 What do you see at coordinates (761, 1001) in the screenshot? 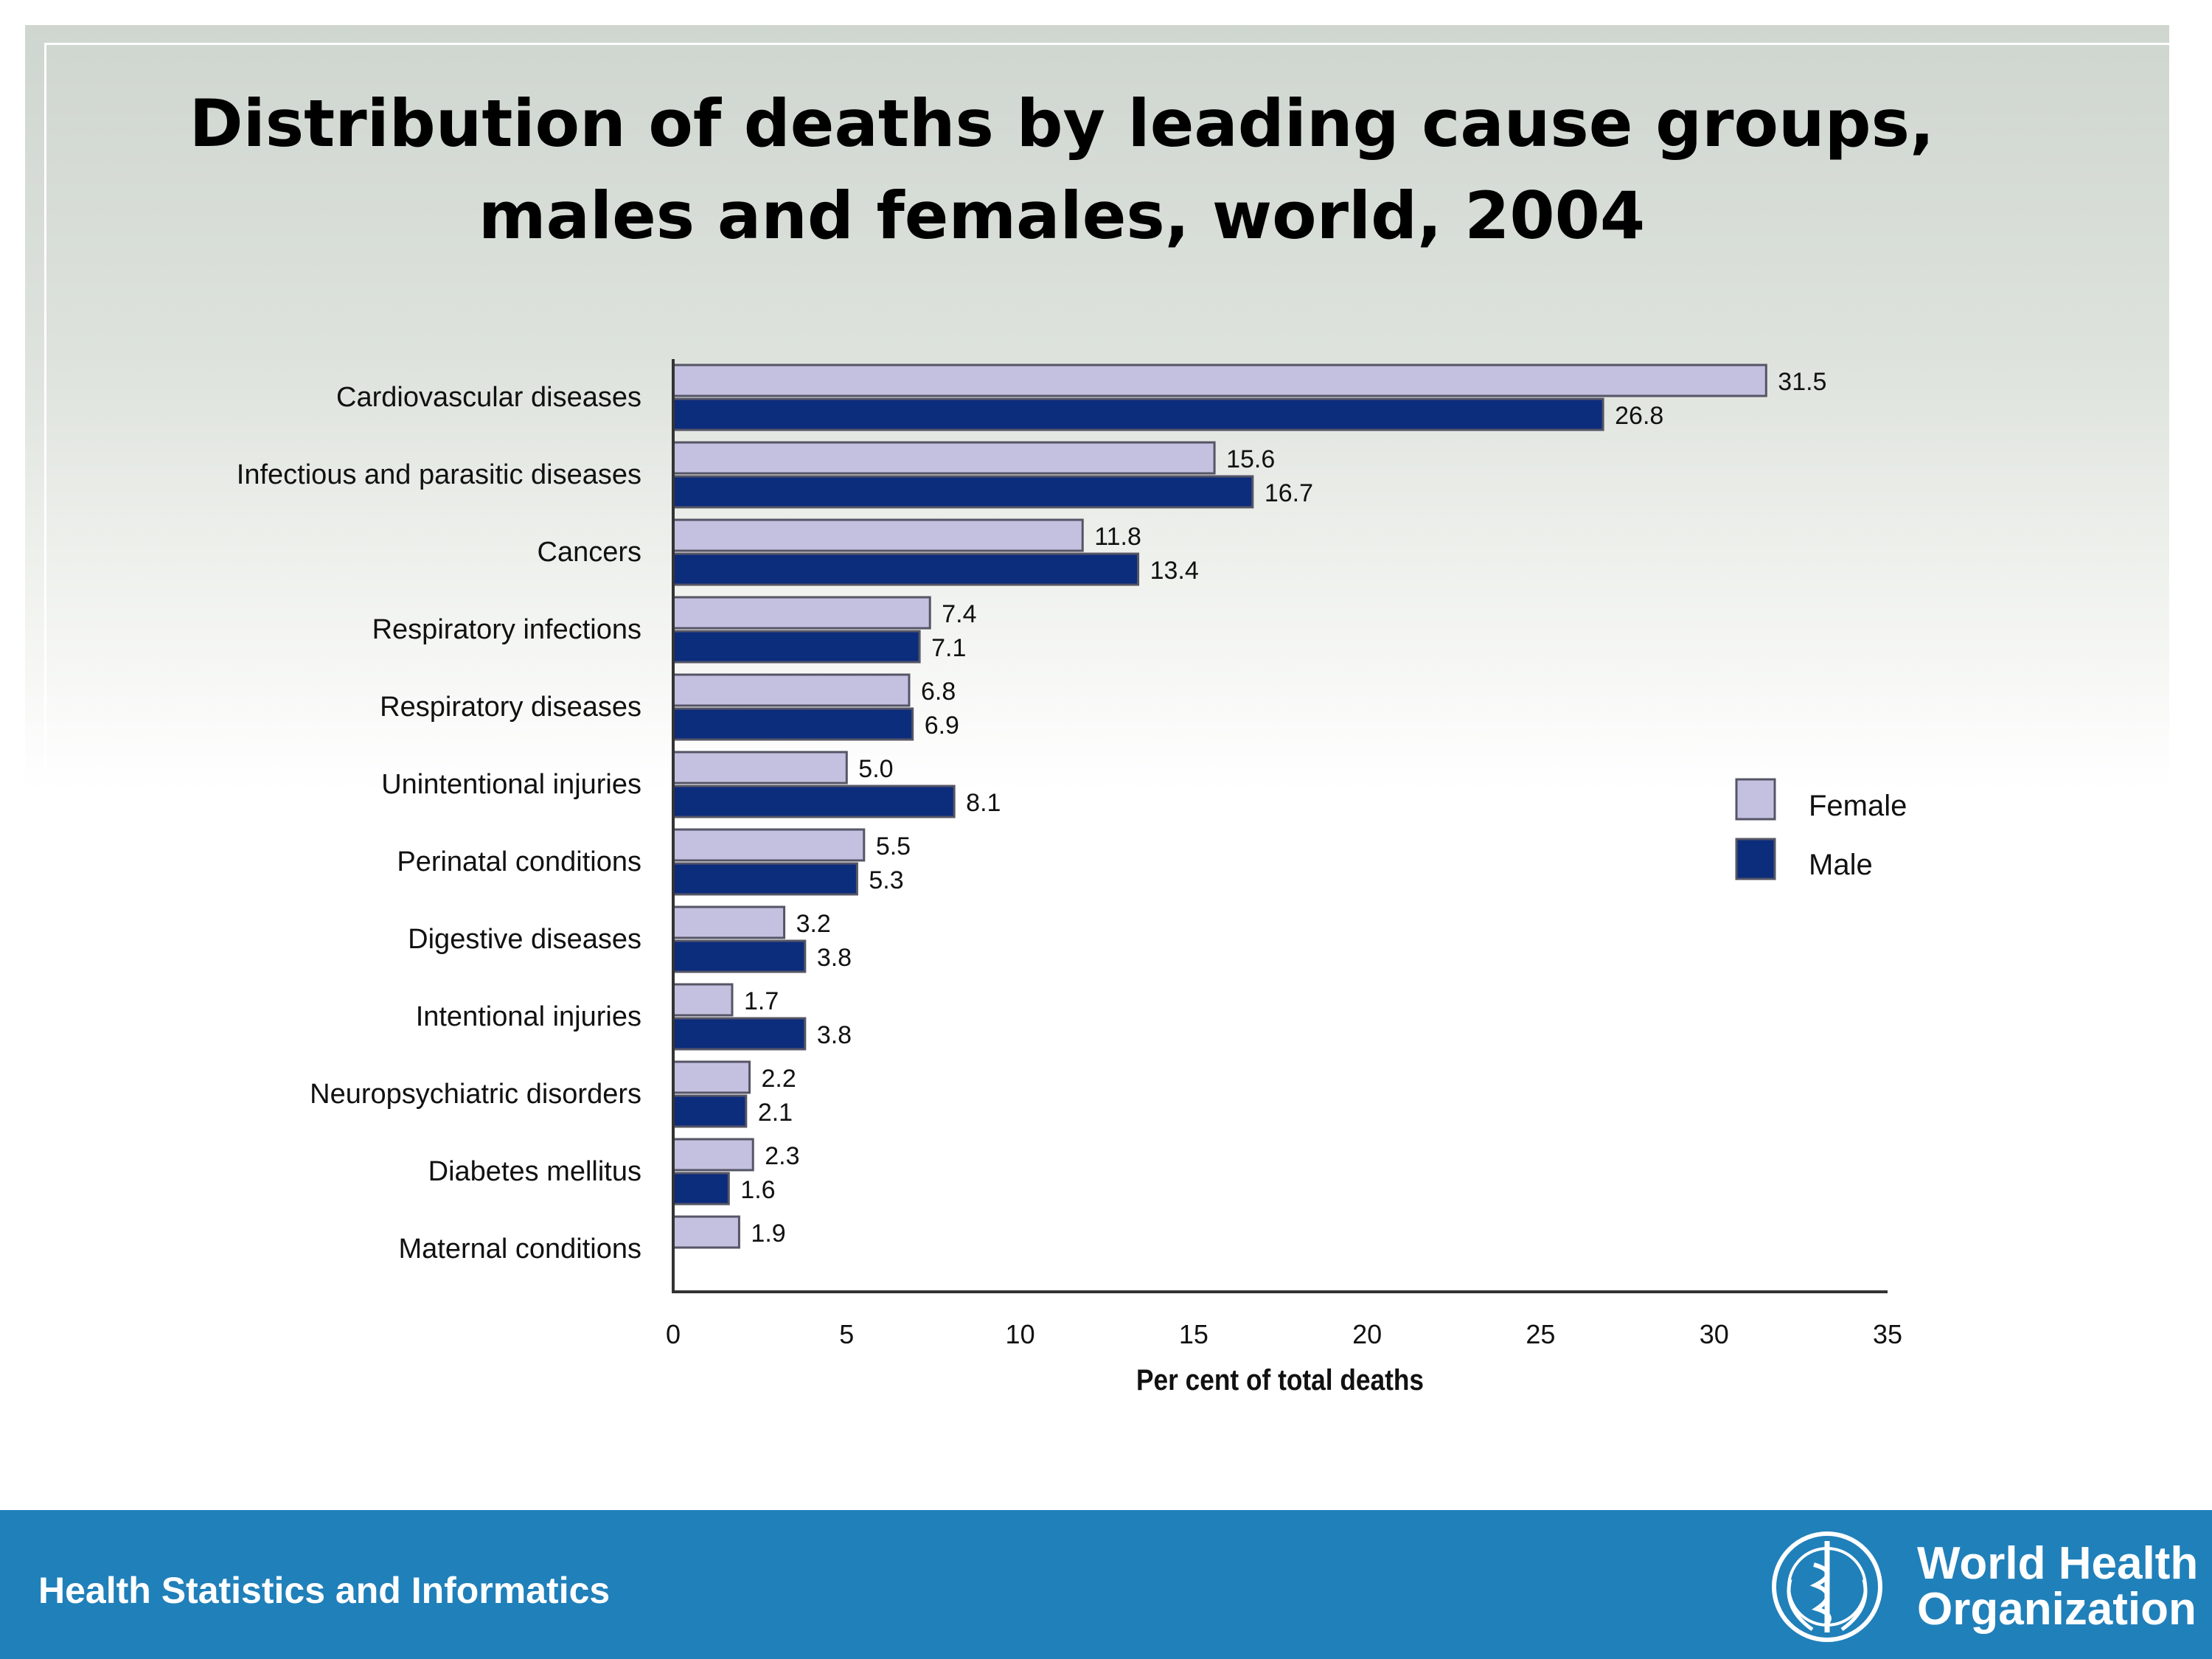
I see `value-label-female: 1.7` at bounding box center [761, 1001].